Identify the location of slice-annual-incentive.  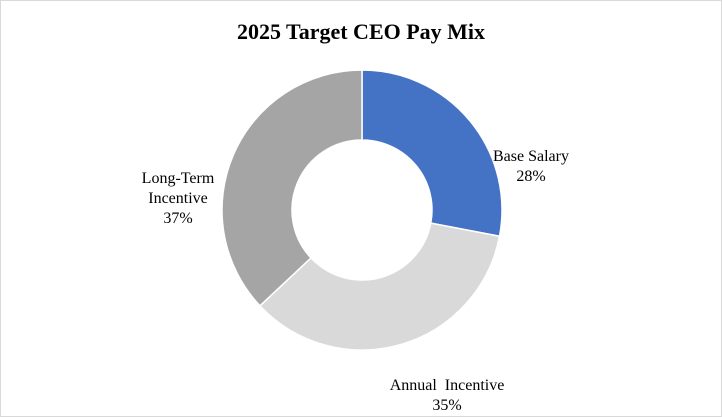
(379, 286).